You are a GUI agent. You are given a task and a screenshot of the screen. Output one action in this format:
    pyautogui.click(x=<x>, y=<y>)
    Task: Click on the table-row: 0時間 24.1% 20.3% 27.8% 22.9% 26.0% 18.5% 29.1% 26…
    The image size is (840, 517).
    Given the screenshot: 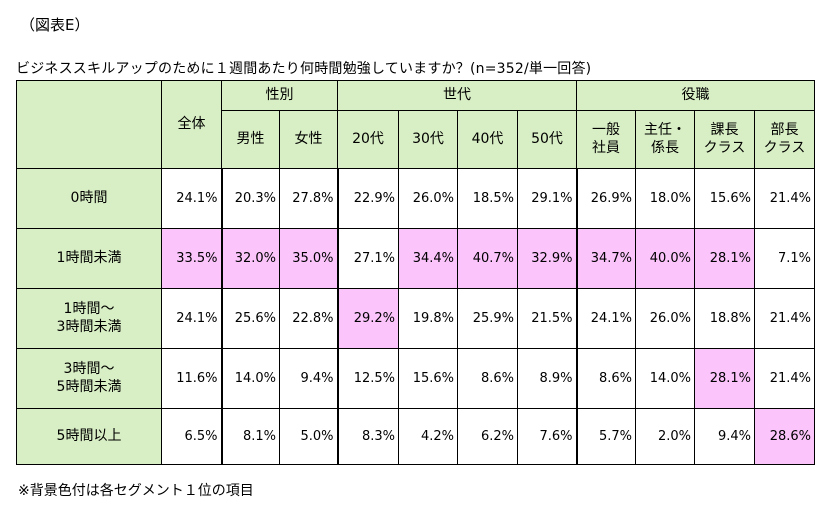 What is the action you would take?
    pyautogui.click(x=415, y=198)
    